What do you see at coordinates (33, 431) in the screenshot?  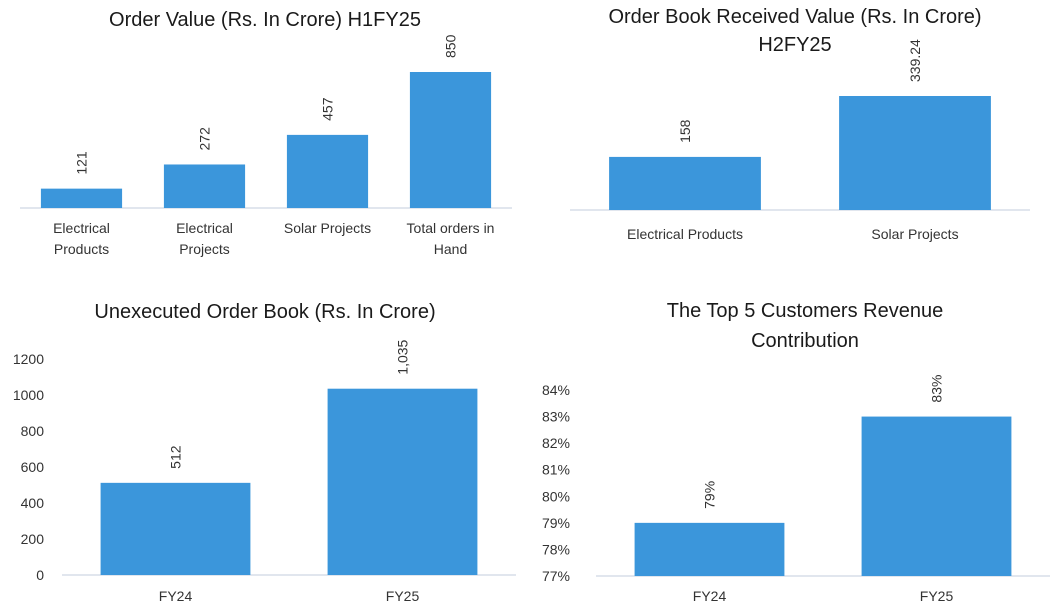 I see `y-tick-label: 800` at bounding box center [33, 431].